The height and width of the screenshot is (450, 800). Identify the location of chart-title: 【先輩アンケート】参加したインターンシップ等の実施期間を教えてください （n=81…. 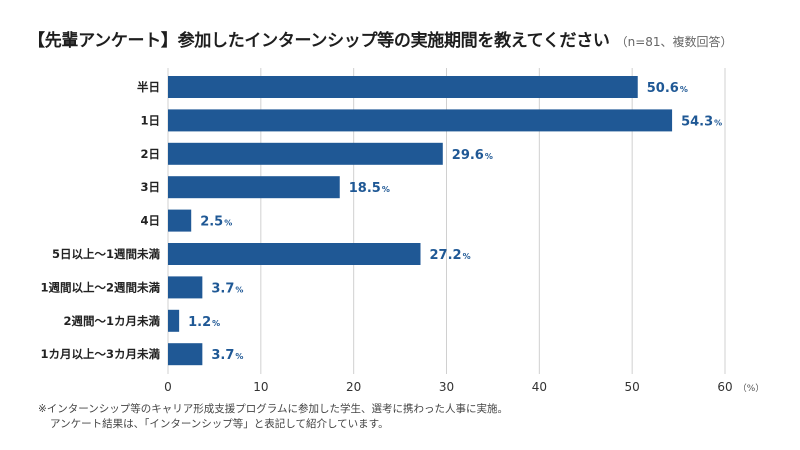
(380, 38).